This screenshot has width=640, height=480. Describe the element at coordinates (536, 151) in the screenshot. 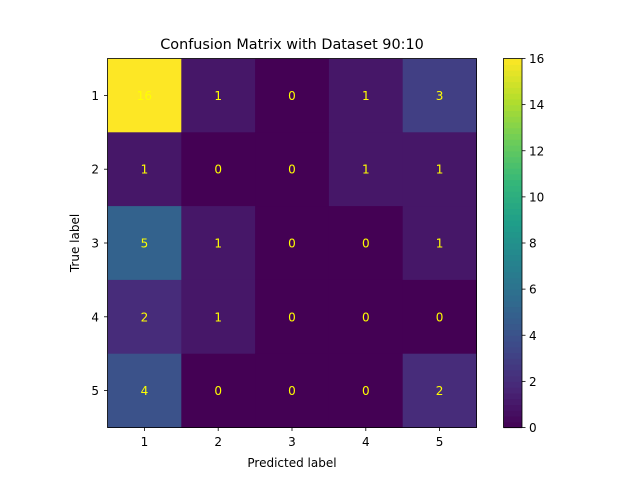

I see `colorbar-tick-label: 12` at that location.